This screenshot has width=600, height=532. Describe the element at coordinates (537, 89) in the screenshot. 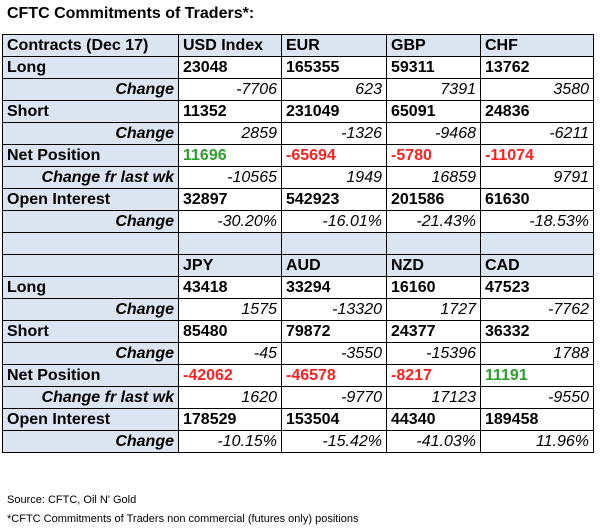

I see `cell-value: 3580` at that location.